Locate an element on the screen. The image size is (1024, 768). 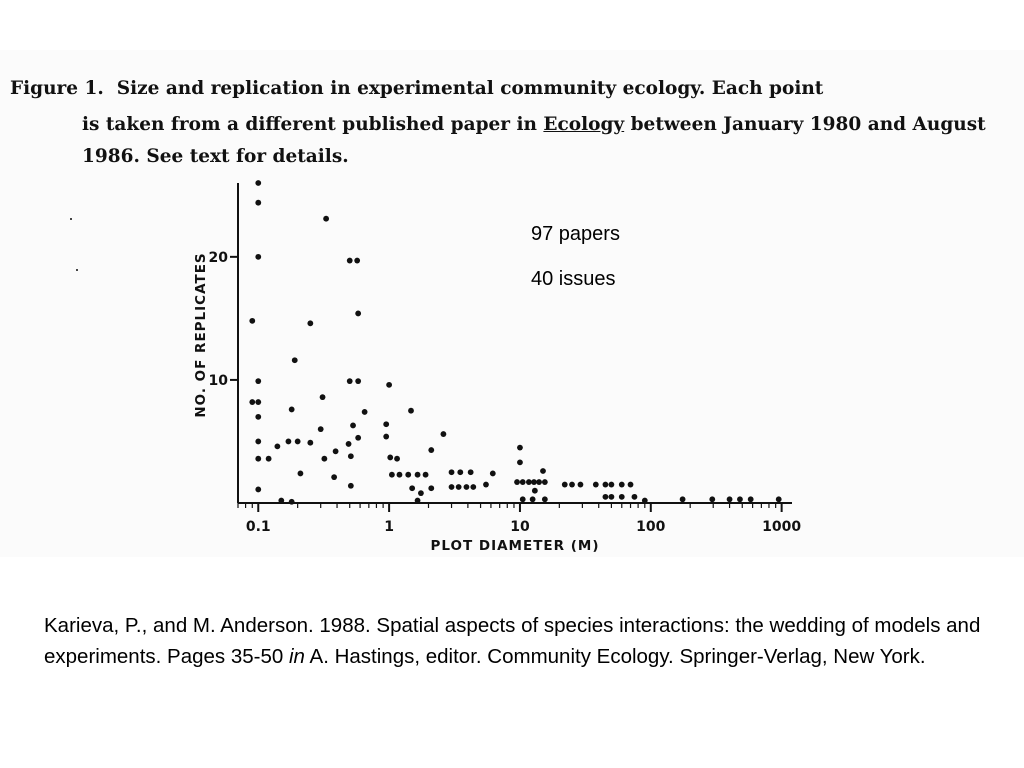
x-axis-label: PLOT DIAMETER (M) is located at coordinates (514, 546).